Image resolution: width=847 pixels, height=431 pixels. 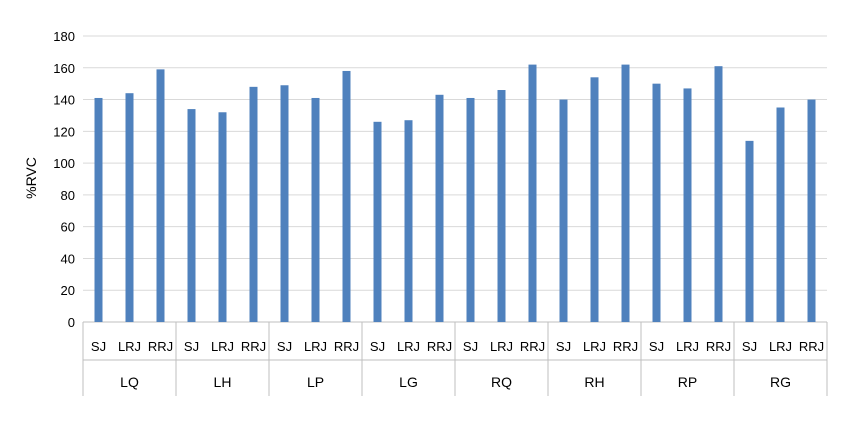 What do you see at coordinates (68, 195) in the screenshot?
I see `y-tick-label: 80` at bounding box center [68, 195].